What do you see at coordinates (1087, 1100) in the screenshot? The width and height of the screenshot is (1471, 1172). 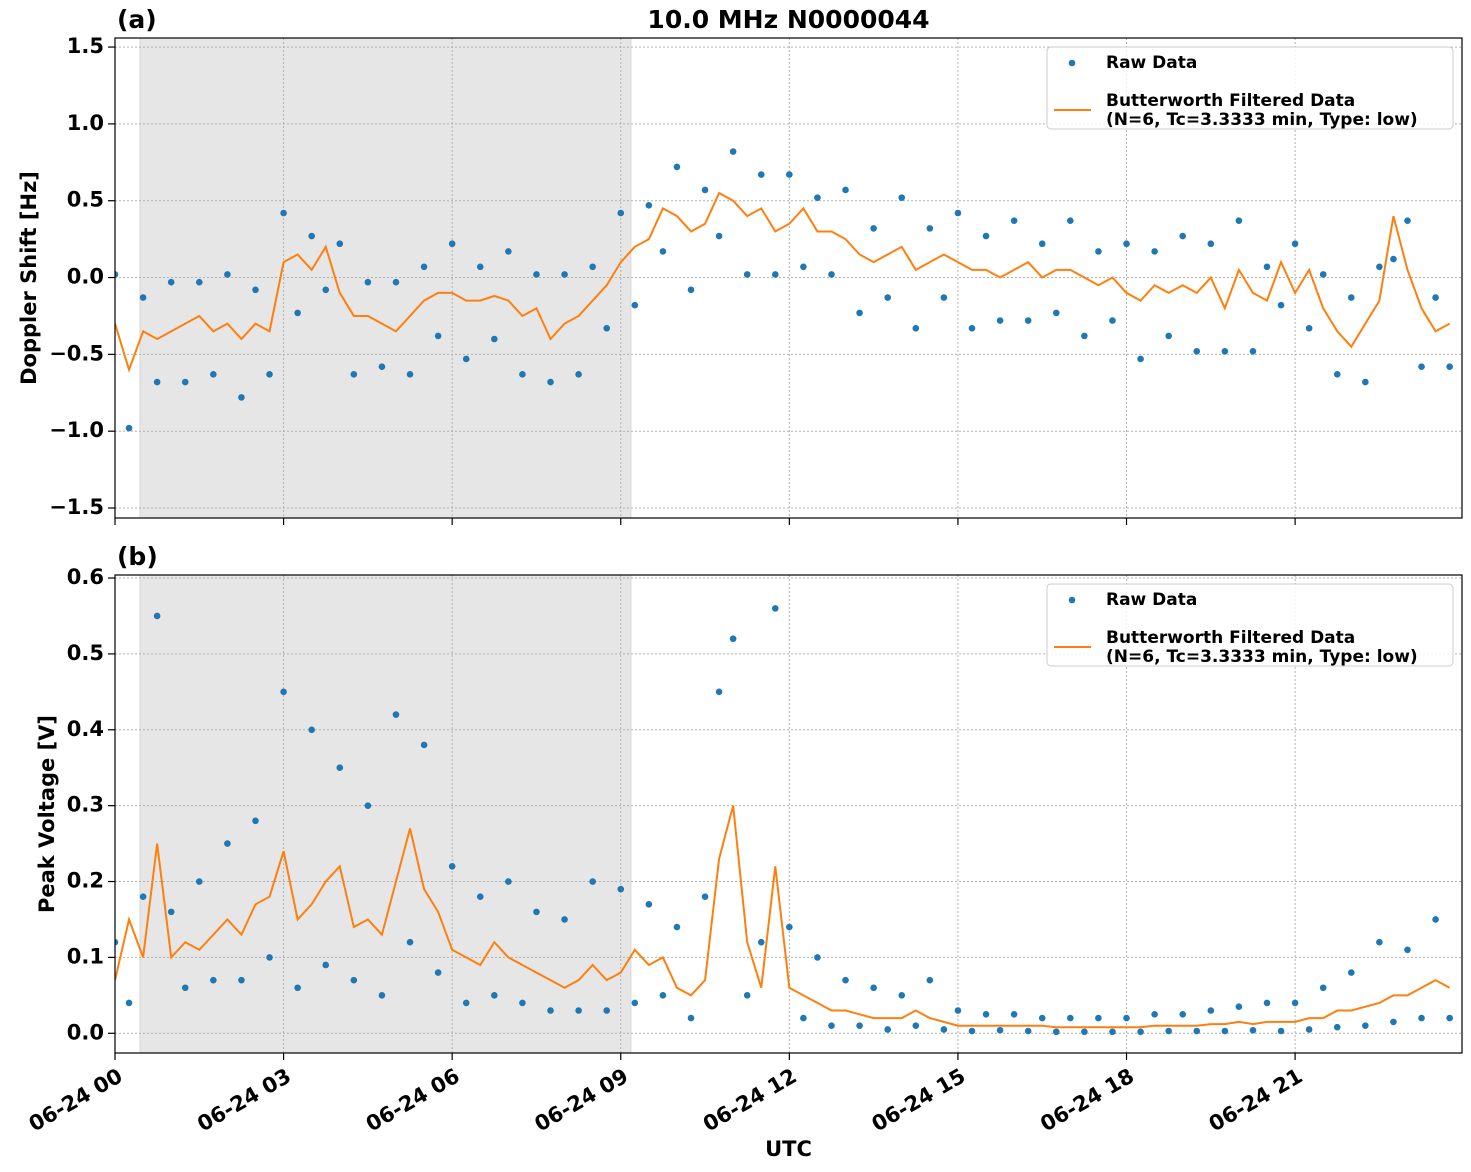 I see `x-tick-label: 06-24 18` at bounding box center [1087, 1100].